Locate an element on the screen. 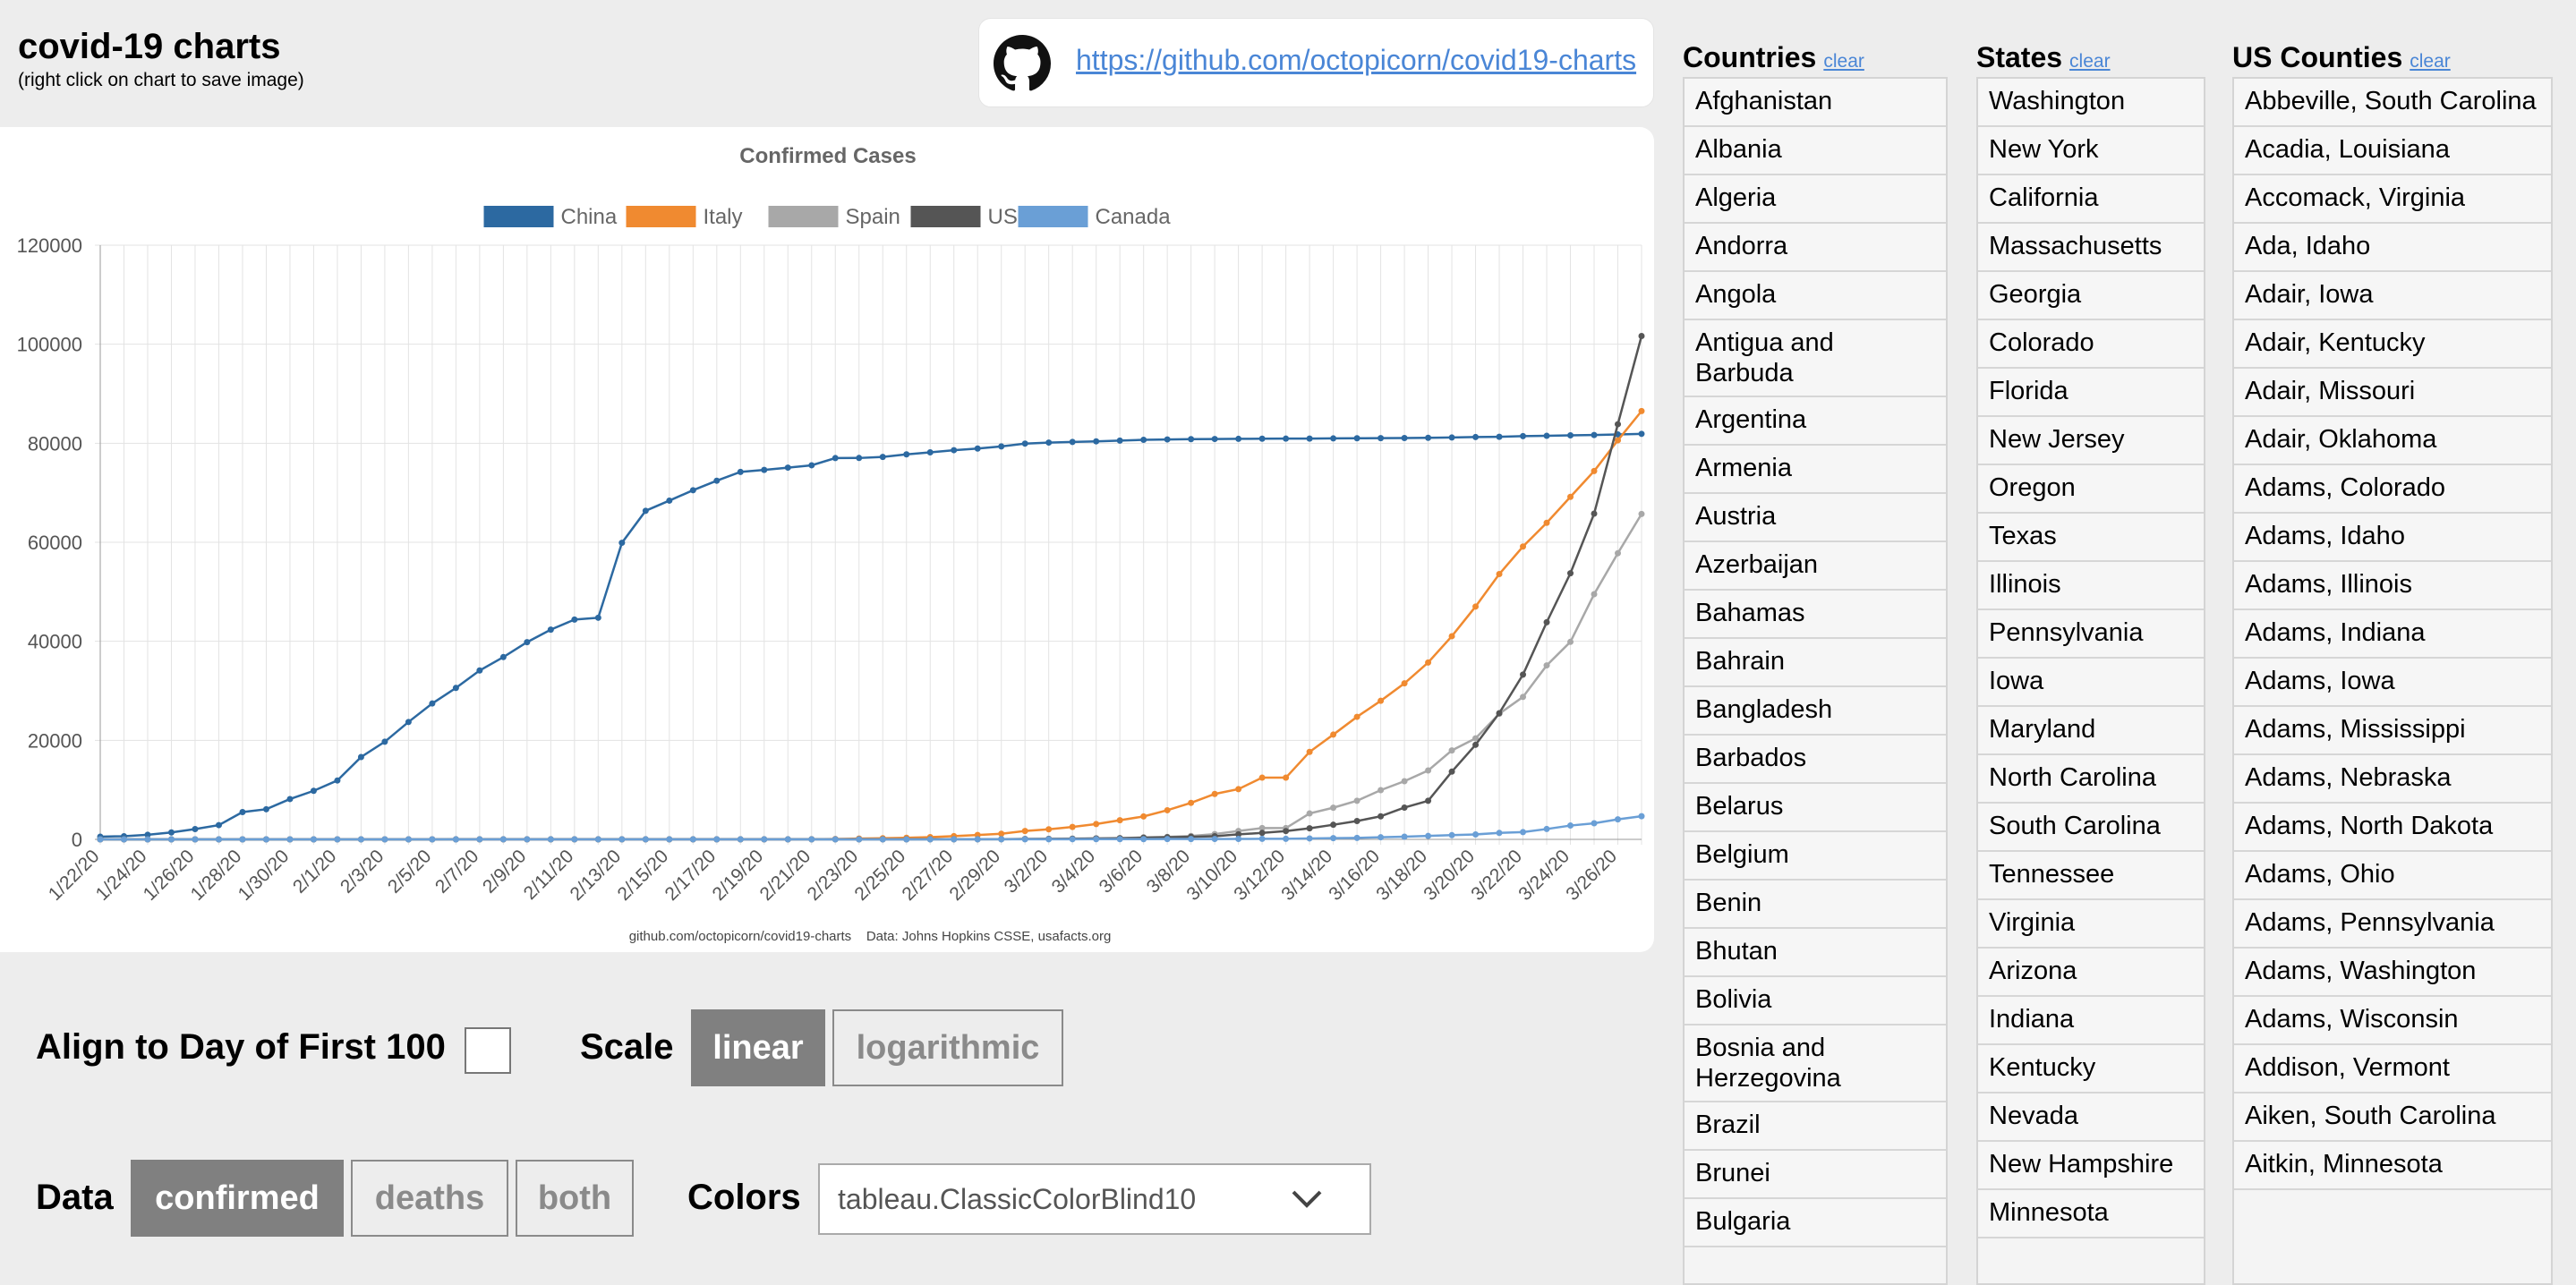 The image size is (2576, 1285). state-list-item: New Hampshire is located at coordinates (2091, 1166).